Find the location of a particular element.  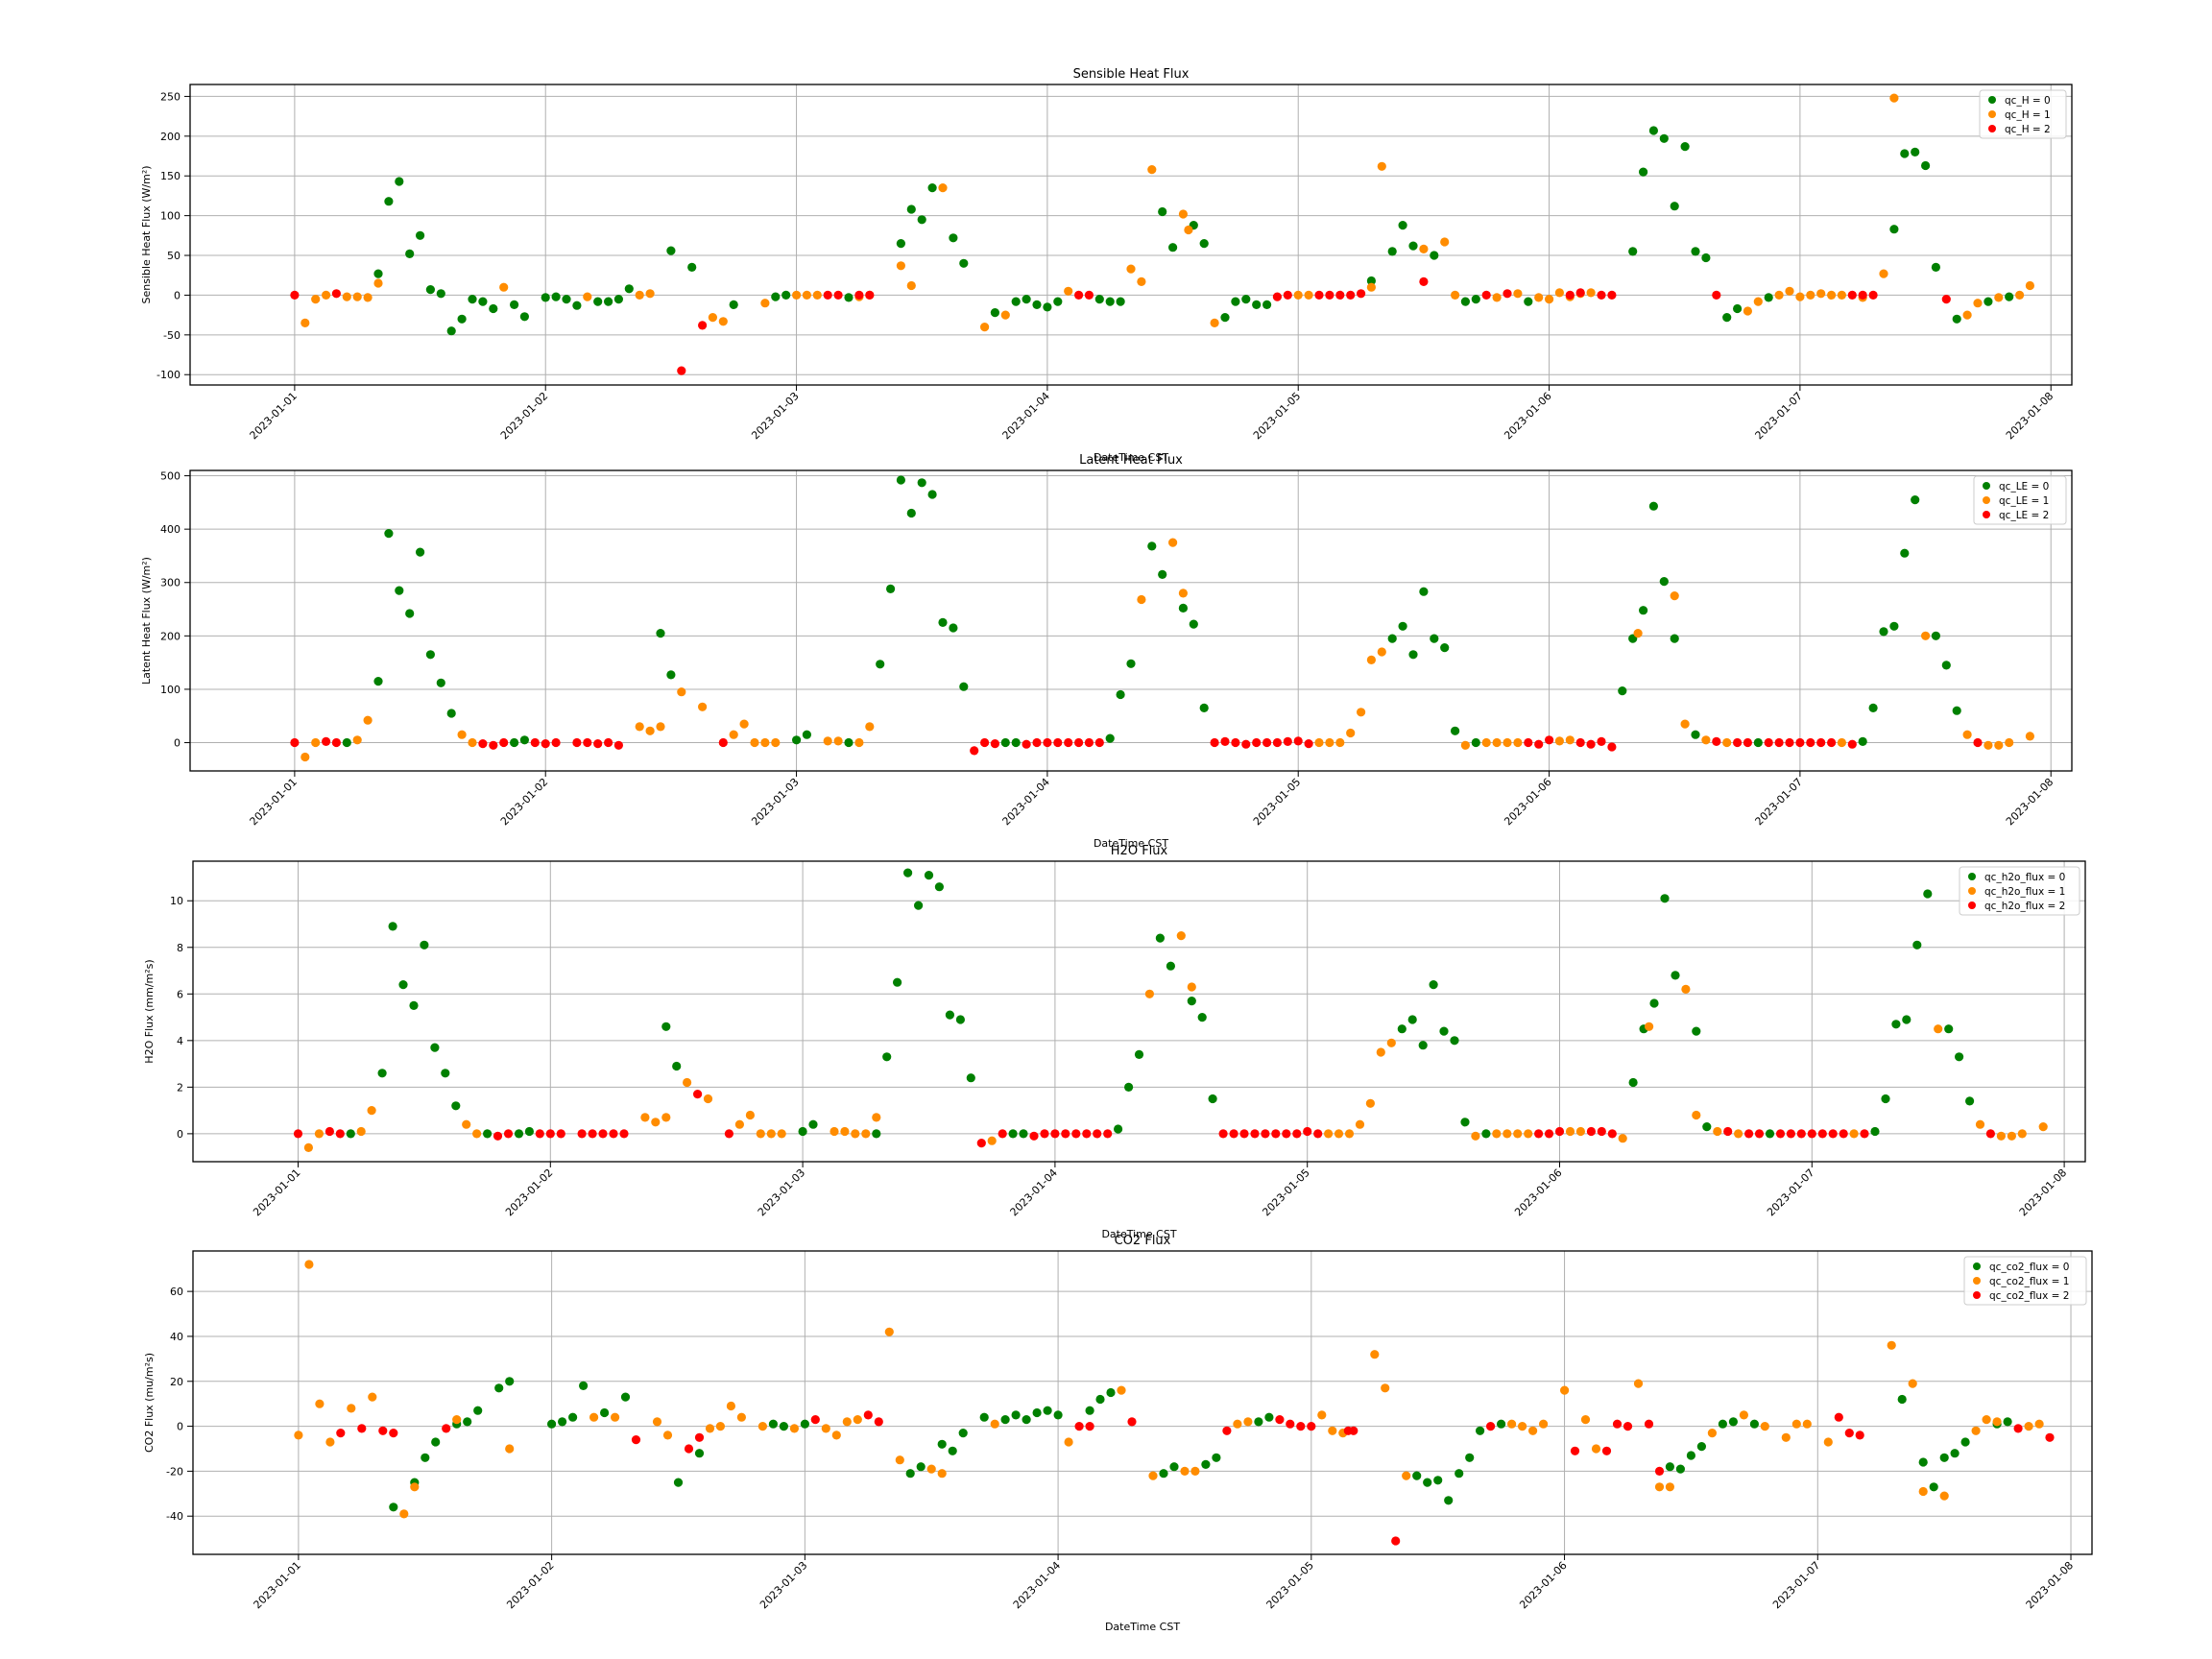

legend-label: qc_H = 2 is located at coordinates (2028, 129).